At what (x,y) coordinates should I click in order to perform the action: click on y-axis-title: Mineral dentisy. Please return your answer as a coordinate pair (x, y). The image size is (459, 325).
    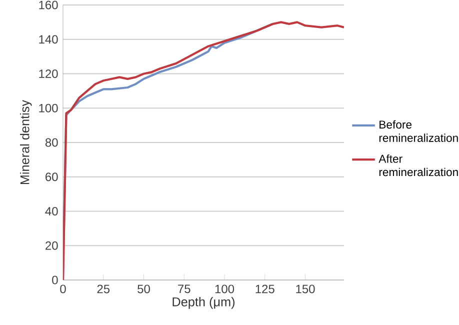
    Looking at the image, I should click on (26, 142).